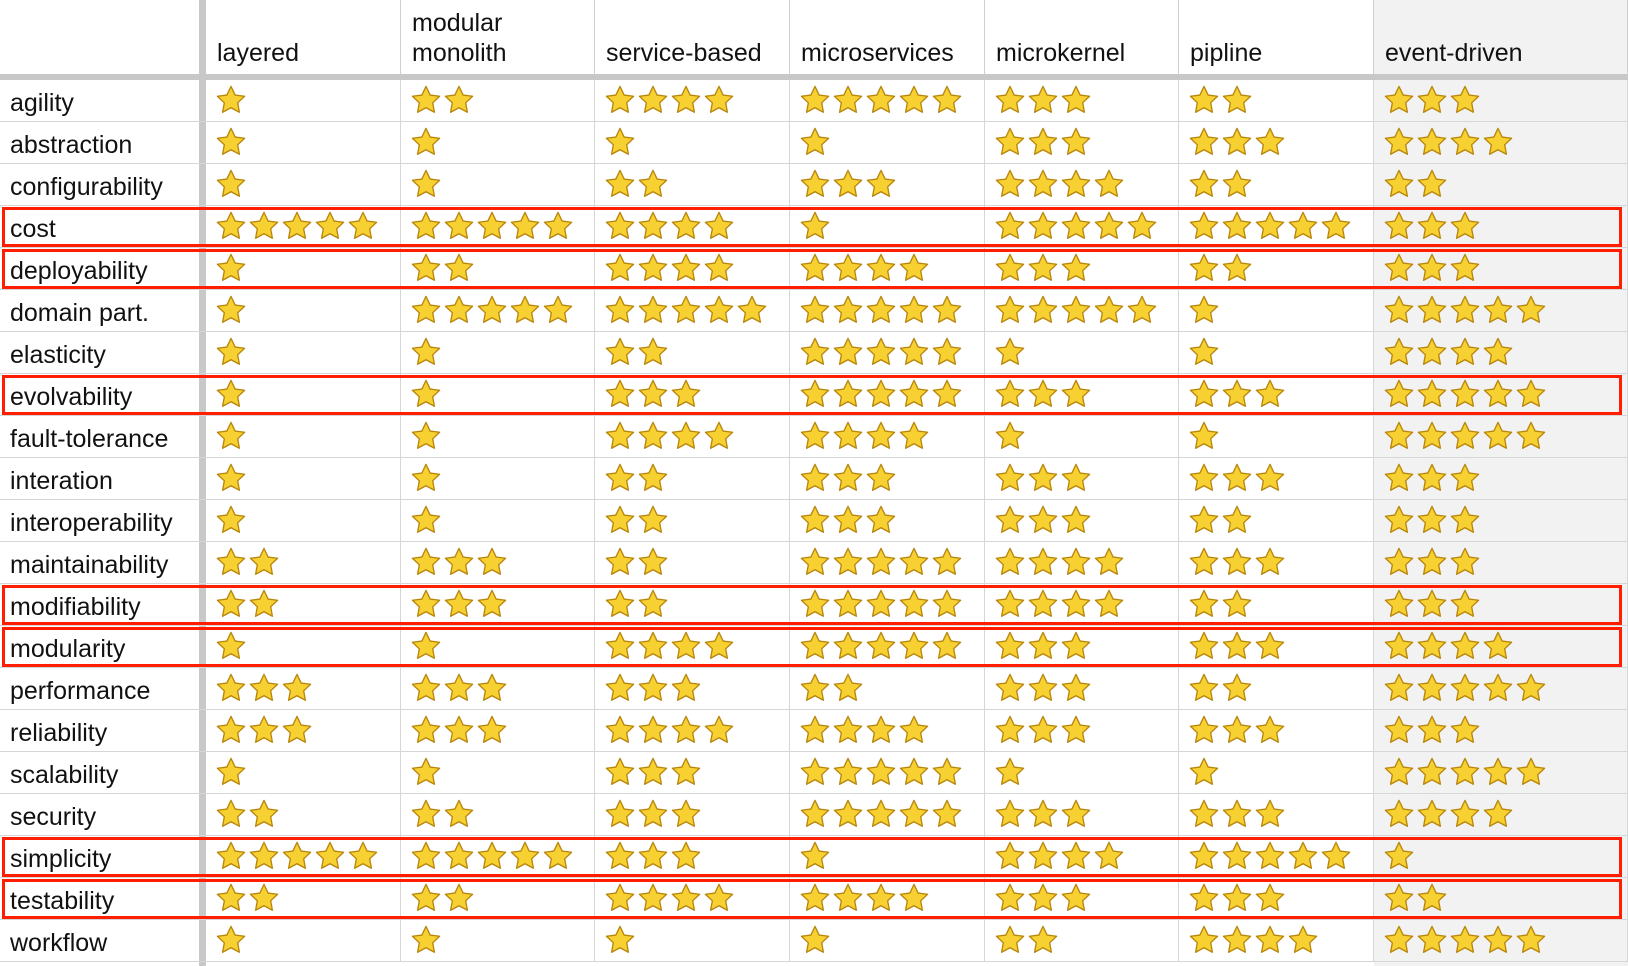 This screenshot has height=966, width=1628. Describe the element at coordinates (89, 439) in the screenshot. I see `row-label-fault-tolerance: fault-tolerance` at that location.